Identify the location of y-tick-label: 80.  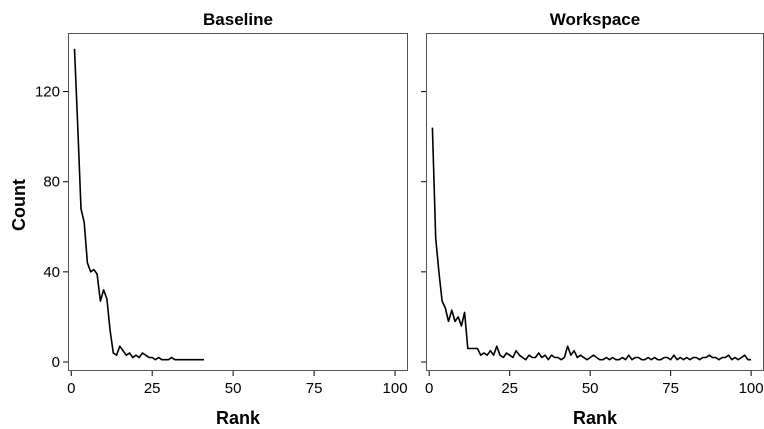
(51, 182).